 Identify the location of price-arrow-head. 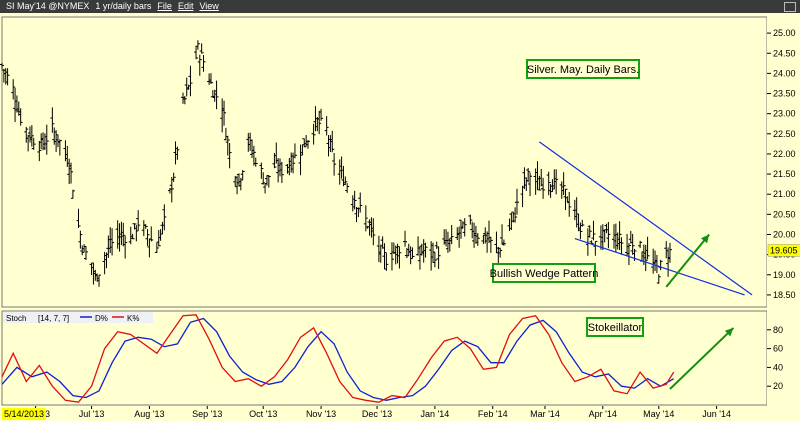
(705, 239).